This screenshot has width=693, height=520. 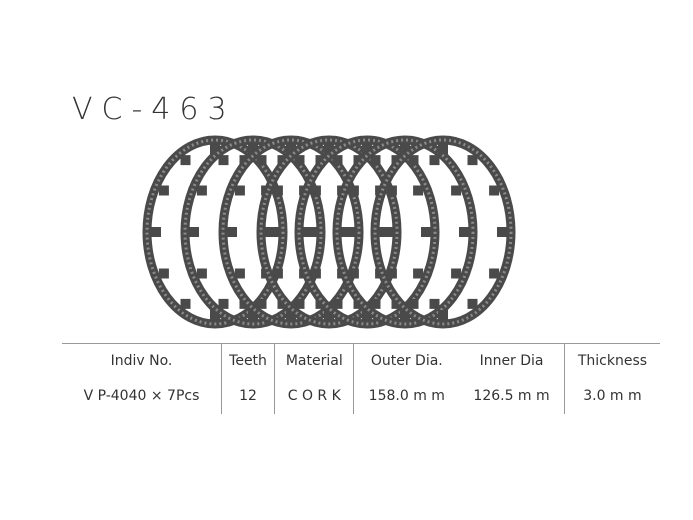 What do you see at coordinates (406, 396) in the screenshot?
I see `cell-outer-dia: 158.0 m m` at bounding box center [406, 396].